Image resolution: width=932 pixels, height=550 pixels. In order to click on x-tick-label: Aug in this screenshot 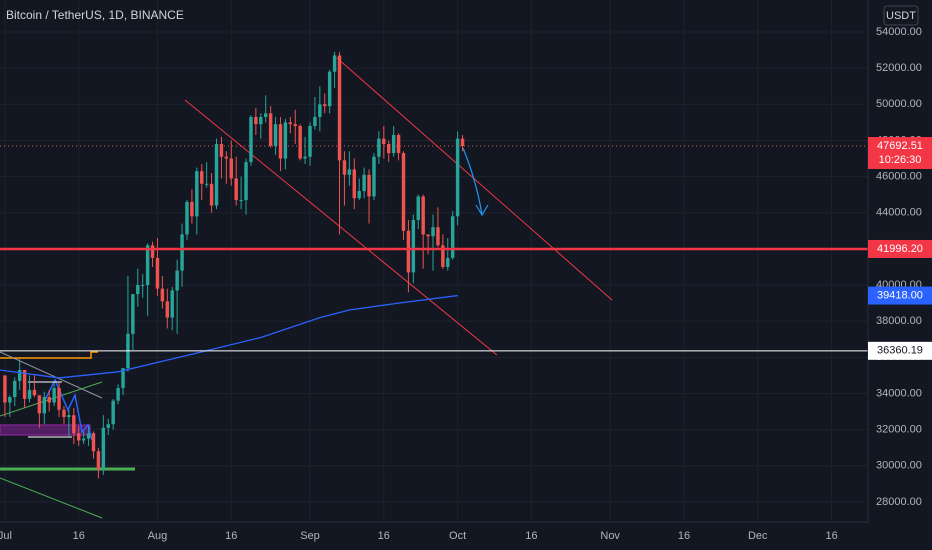, I will do `click(158, 536)`.